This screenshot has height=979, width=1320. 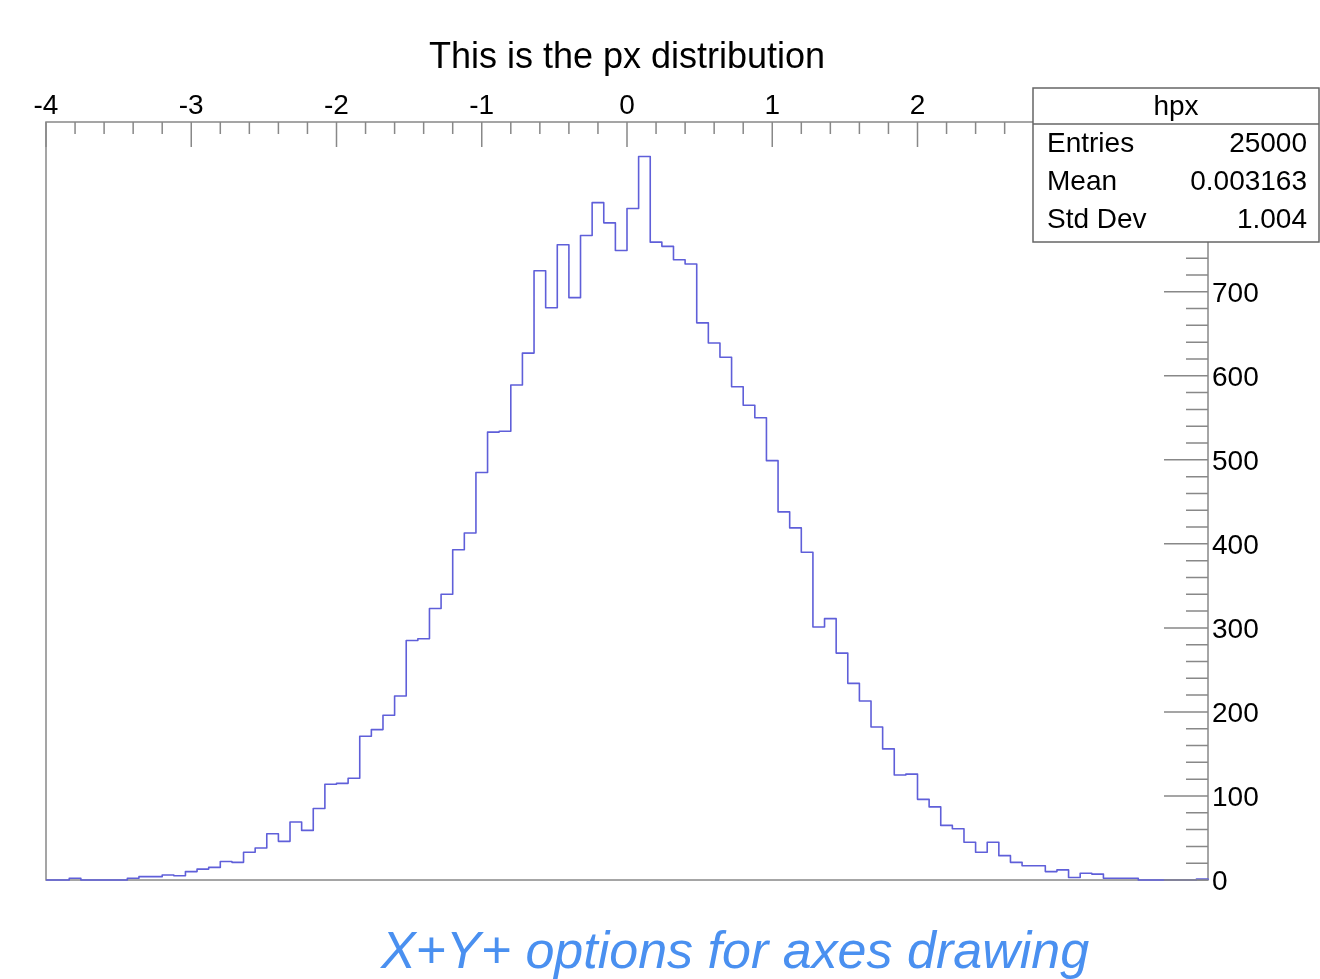 I want to click on text: 25000, so click(x=1268, y=142).